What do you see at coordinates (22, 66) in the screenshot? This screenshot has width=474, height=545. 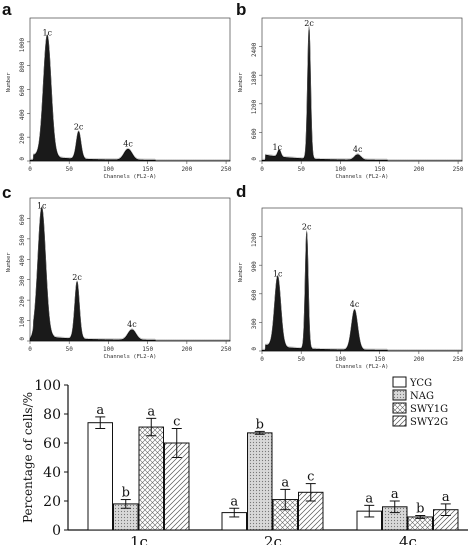 I see `y-tick-label: 800` at bounding box center [22, 66].